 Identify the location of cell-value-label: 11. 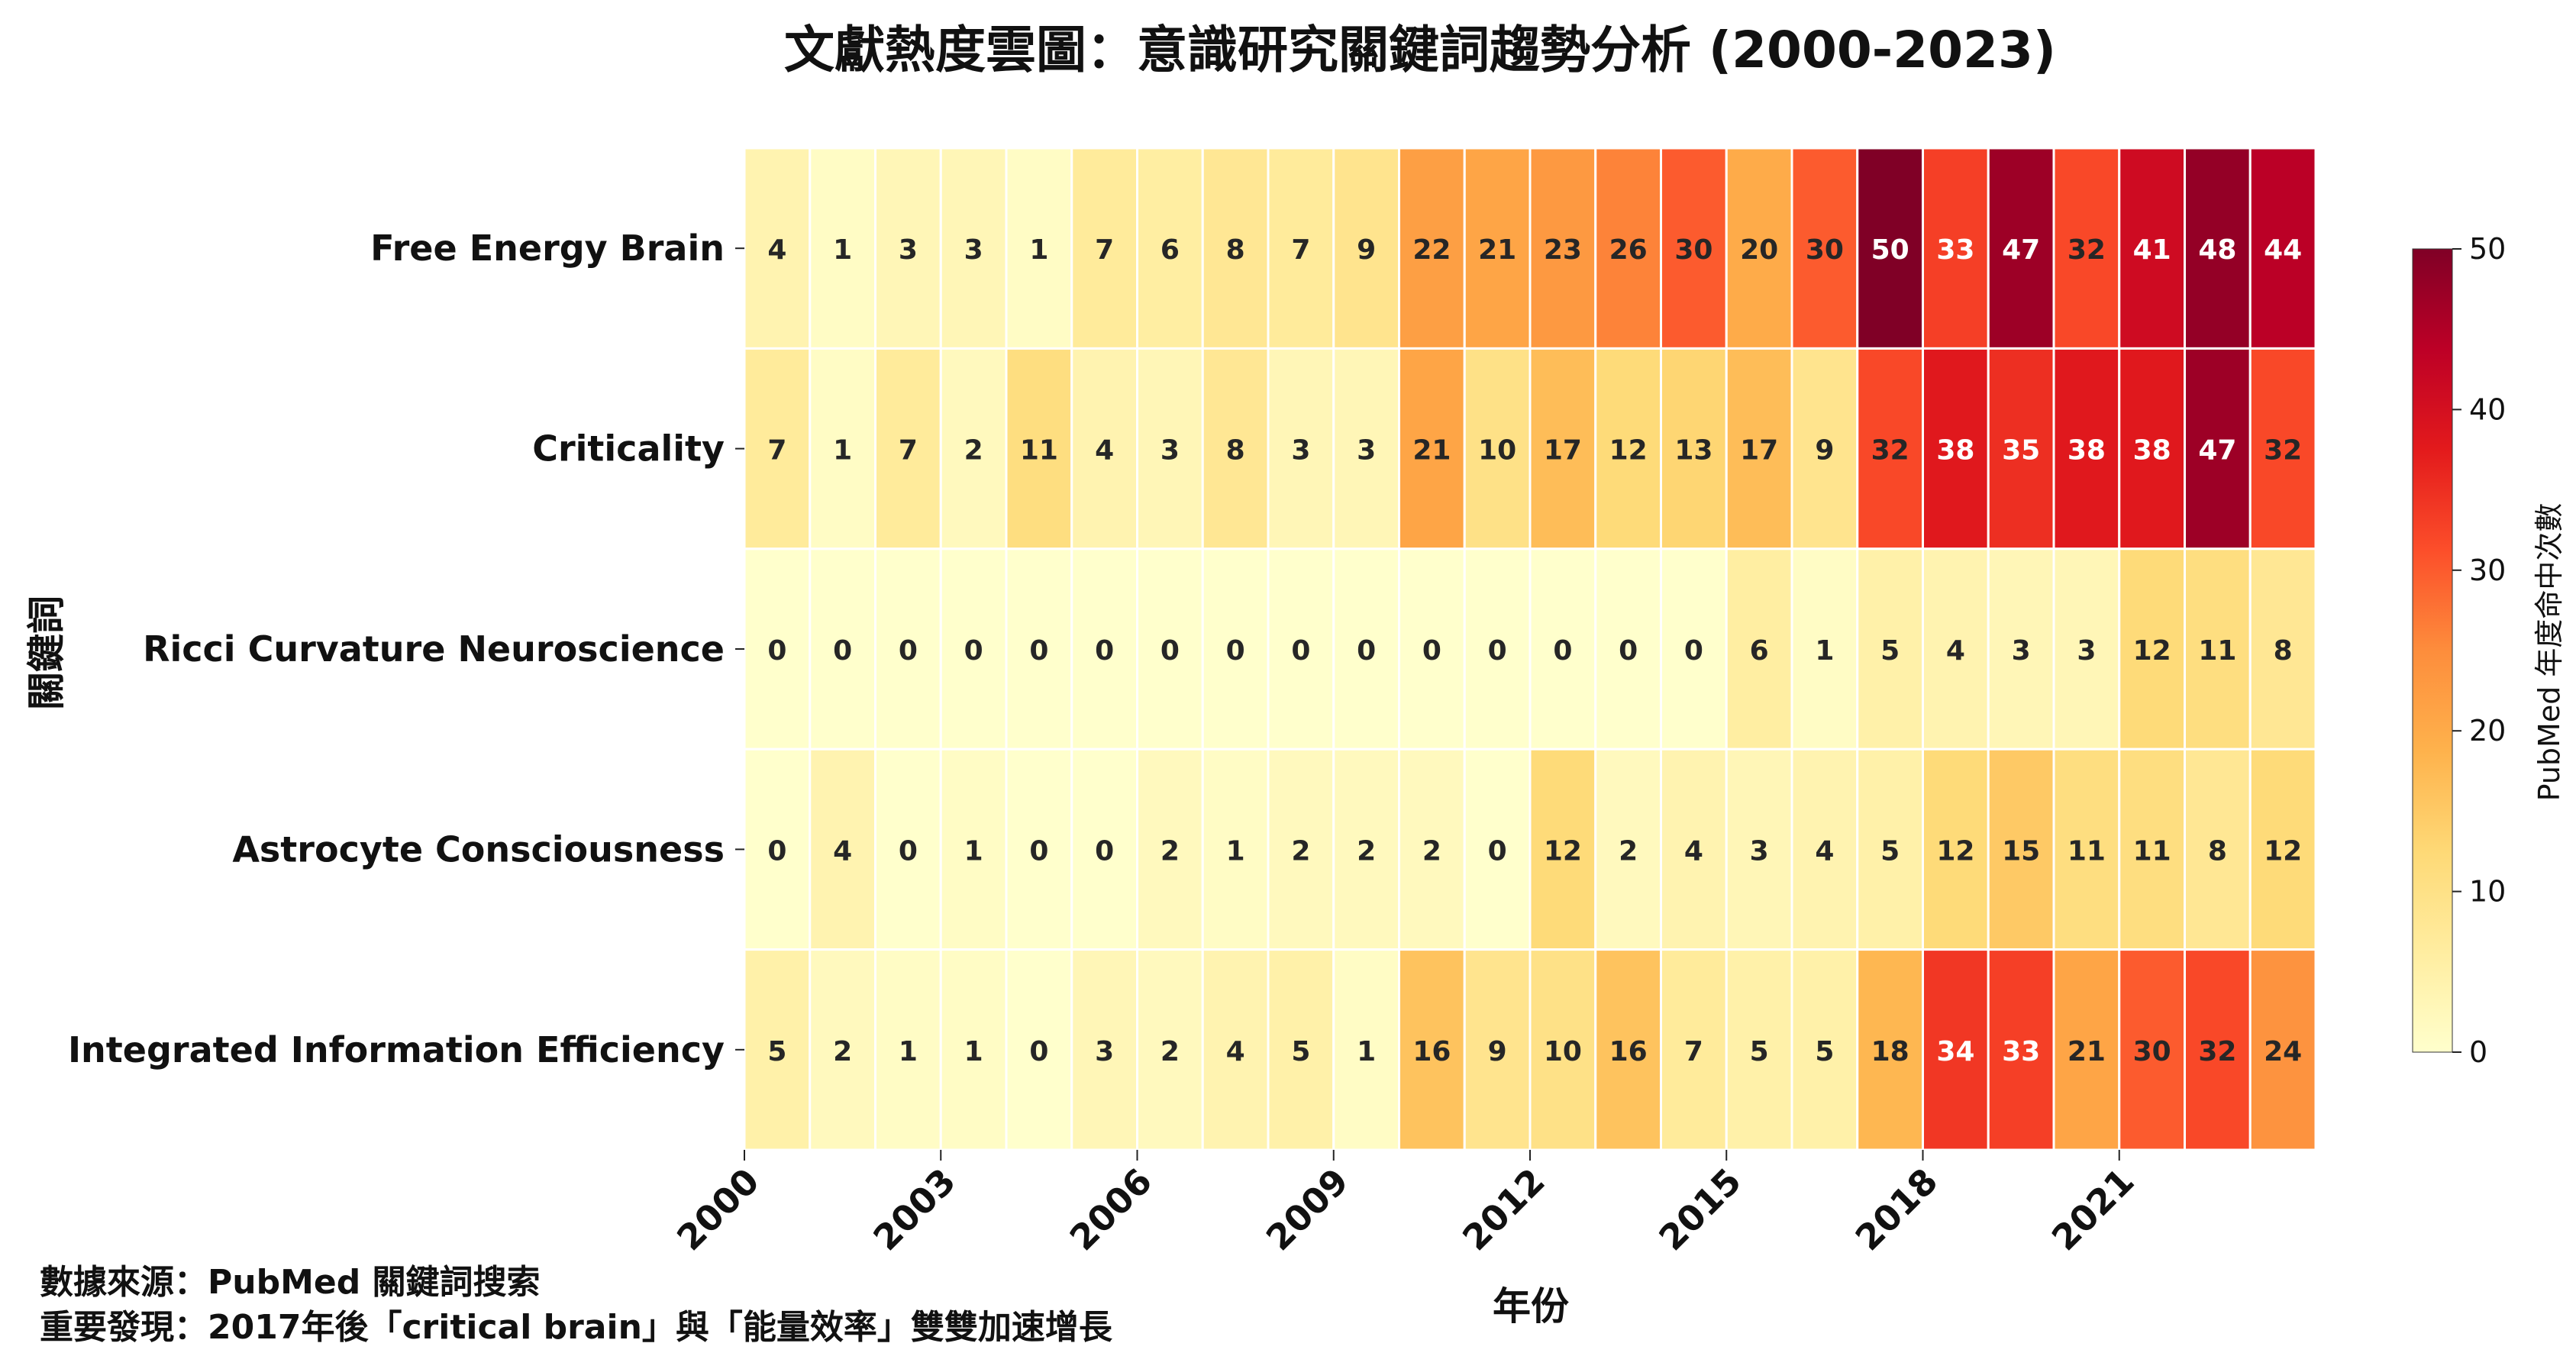
(2152, 851).